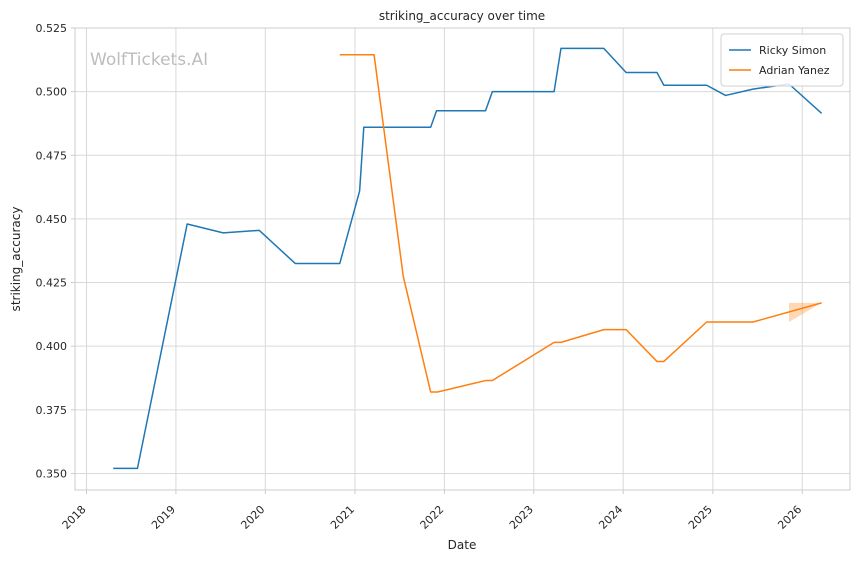 Image resolution: width=860 pixels, height=561 pixels. What do you see at coordinates (149, 60) in the screenshot?
I see `watermark: WolfTickets.AI` at bounding box center [149, 60].